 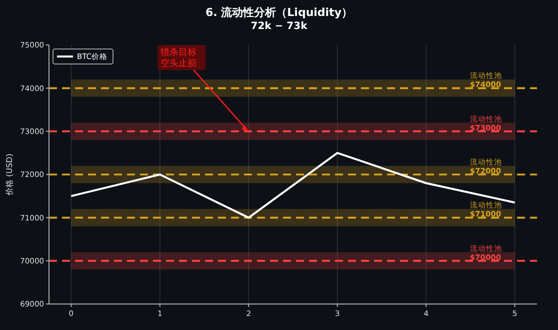 What do you see at coordinates (279, 26) in the screenshot?
I see `chart-subtitle: 72k − 73k` at bounding box center [279, 26].